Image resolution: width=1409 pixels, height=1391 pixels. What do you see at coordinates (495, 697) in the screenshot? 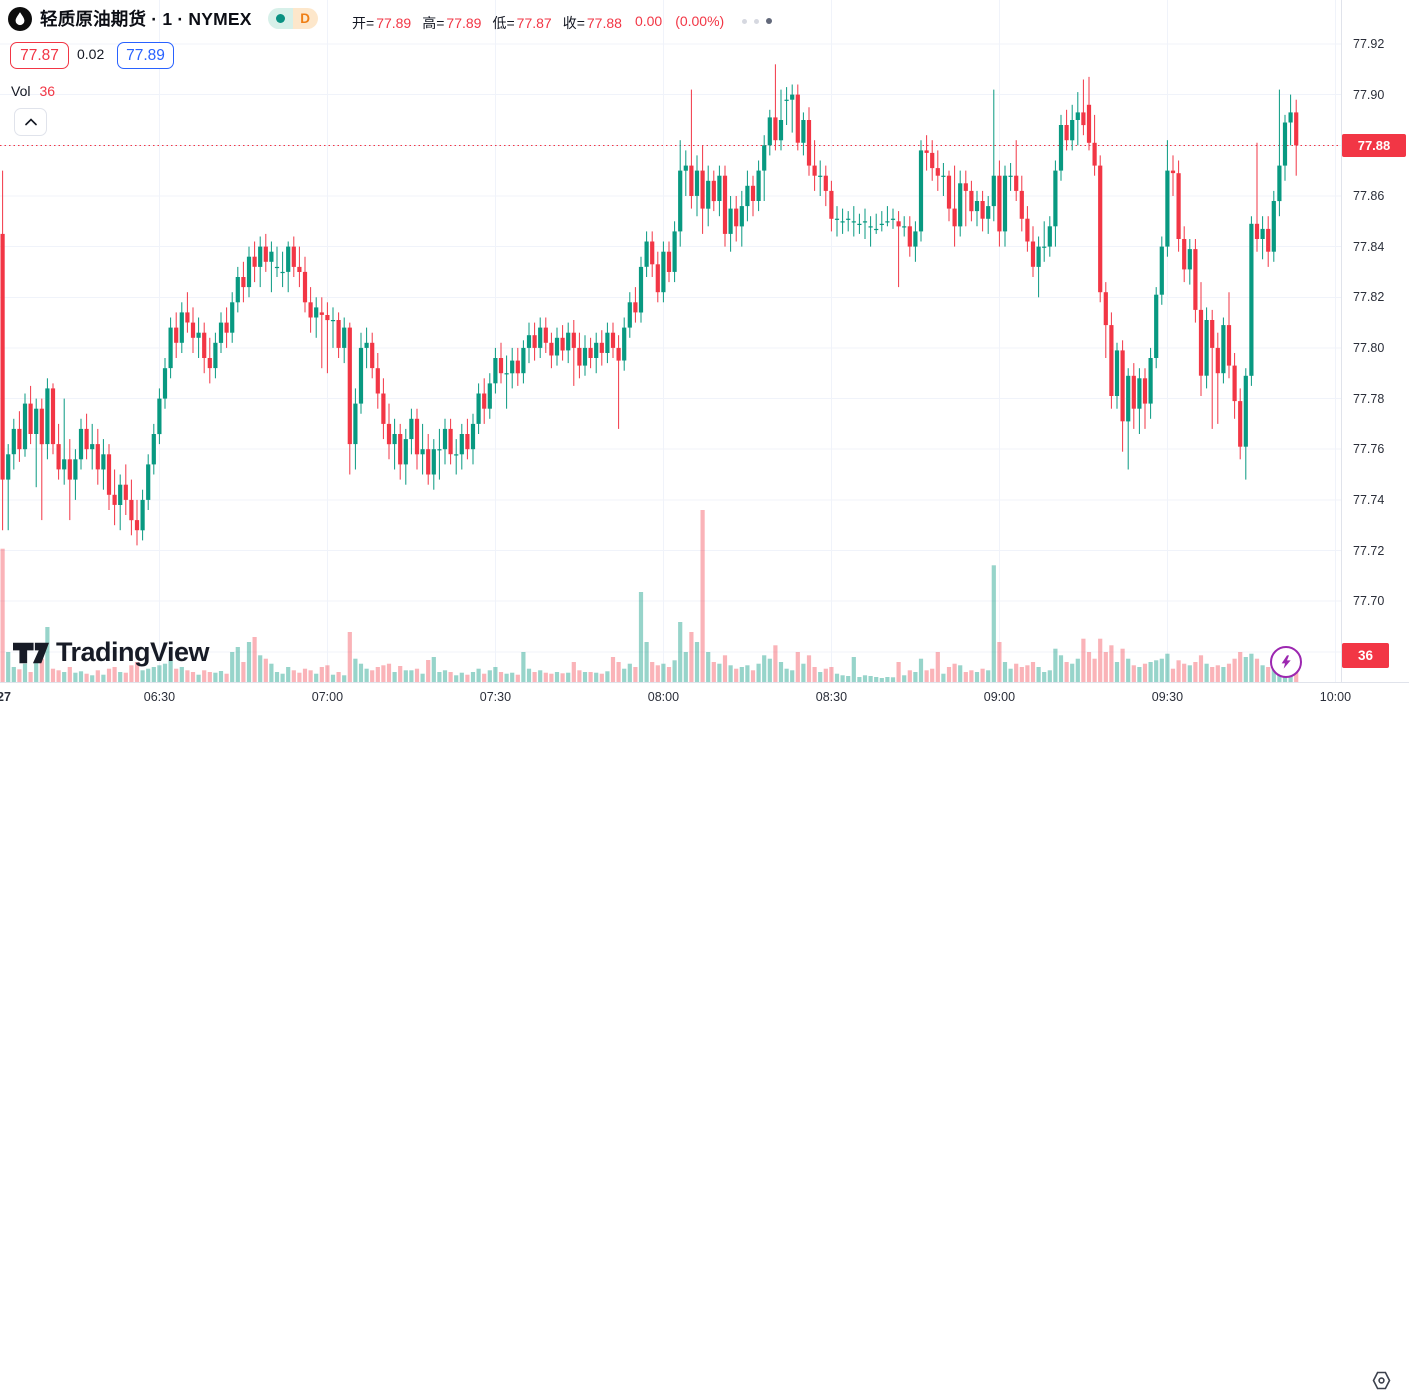
I see `time-axis-label: 07:30` at bounding box center [495, 697].